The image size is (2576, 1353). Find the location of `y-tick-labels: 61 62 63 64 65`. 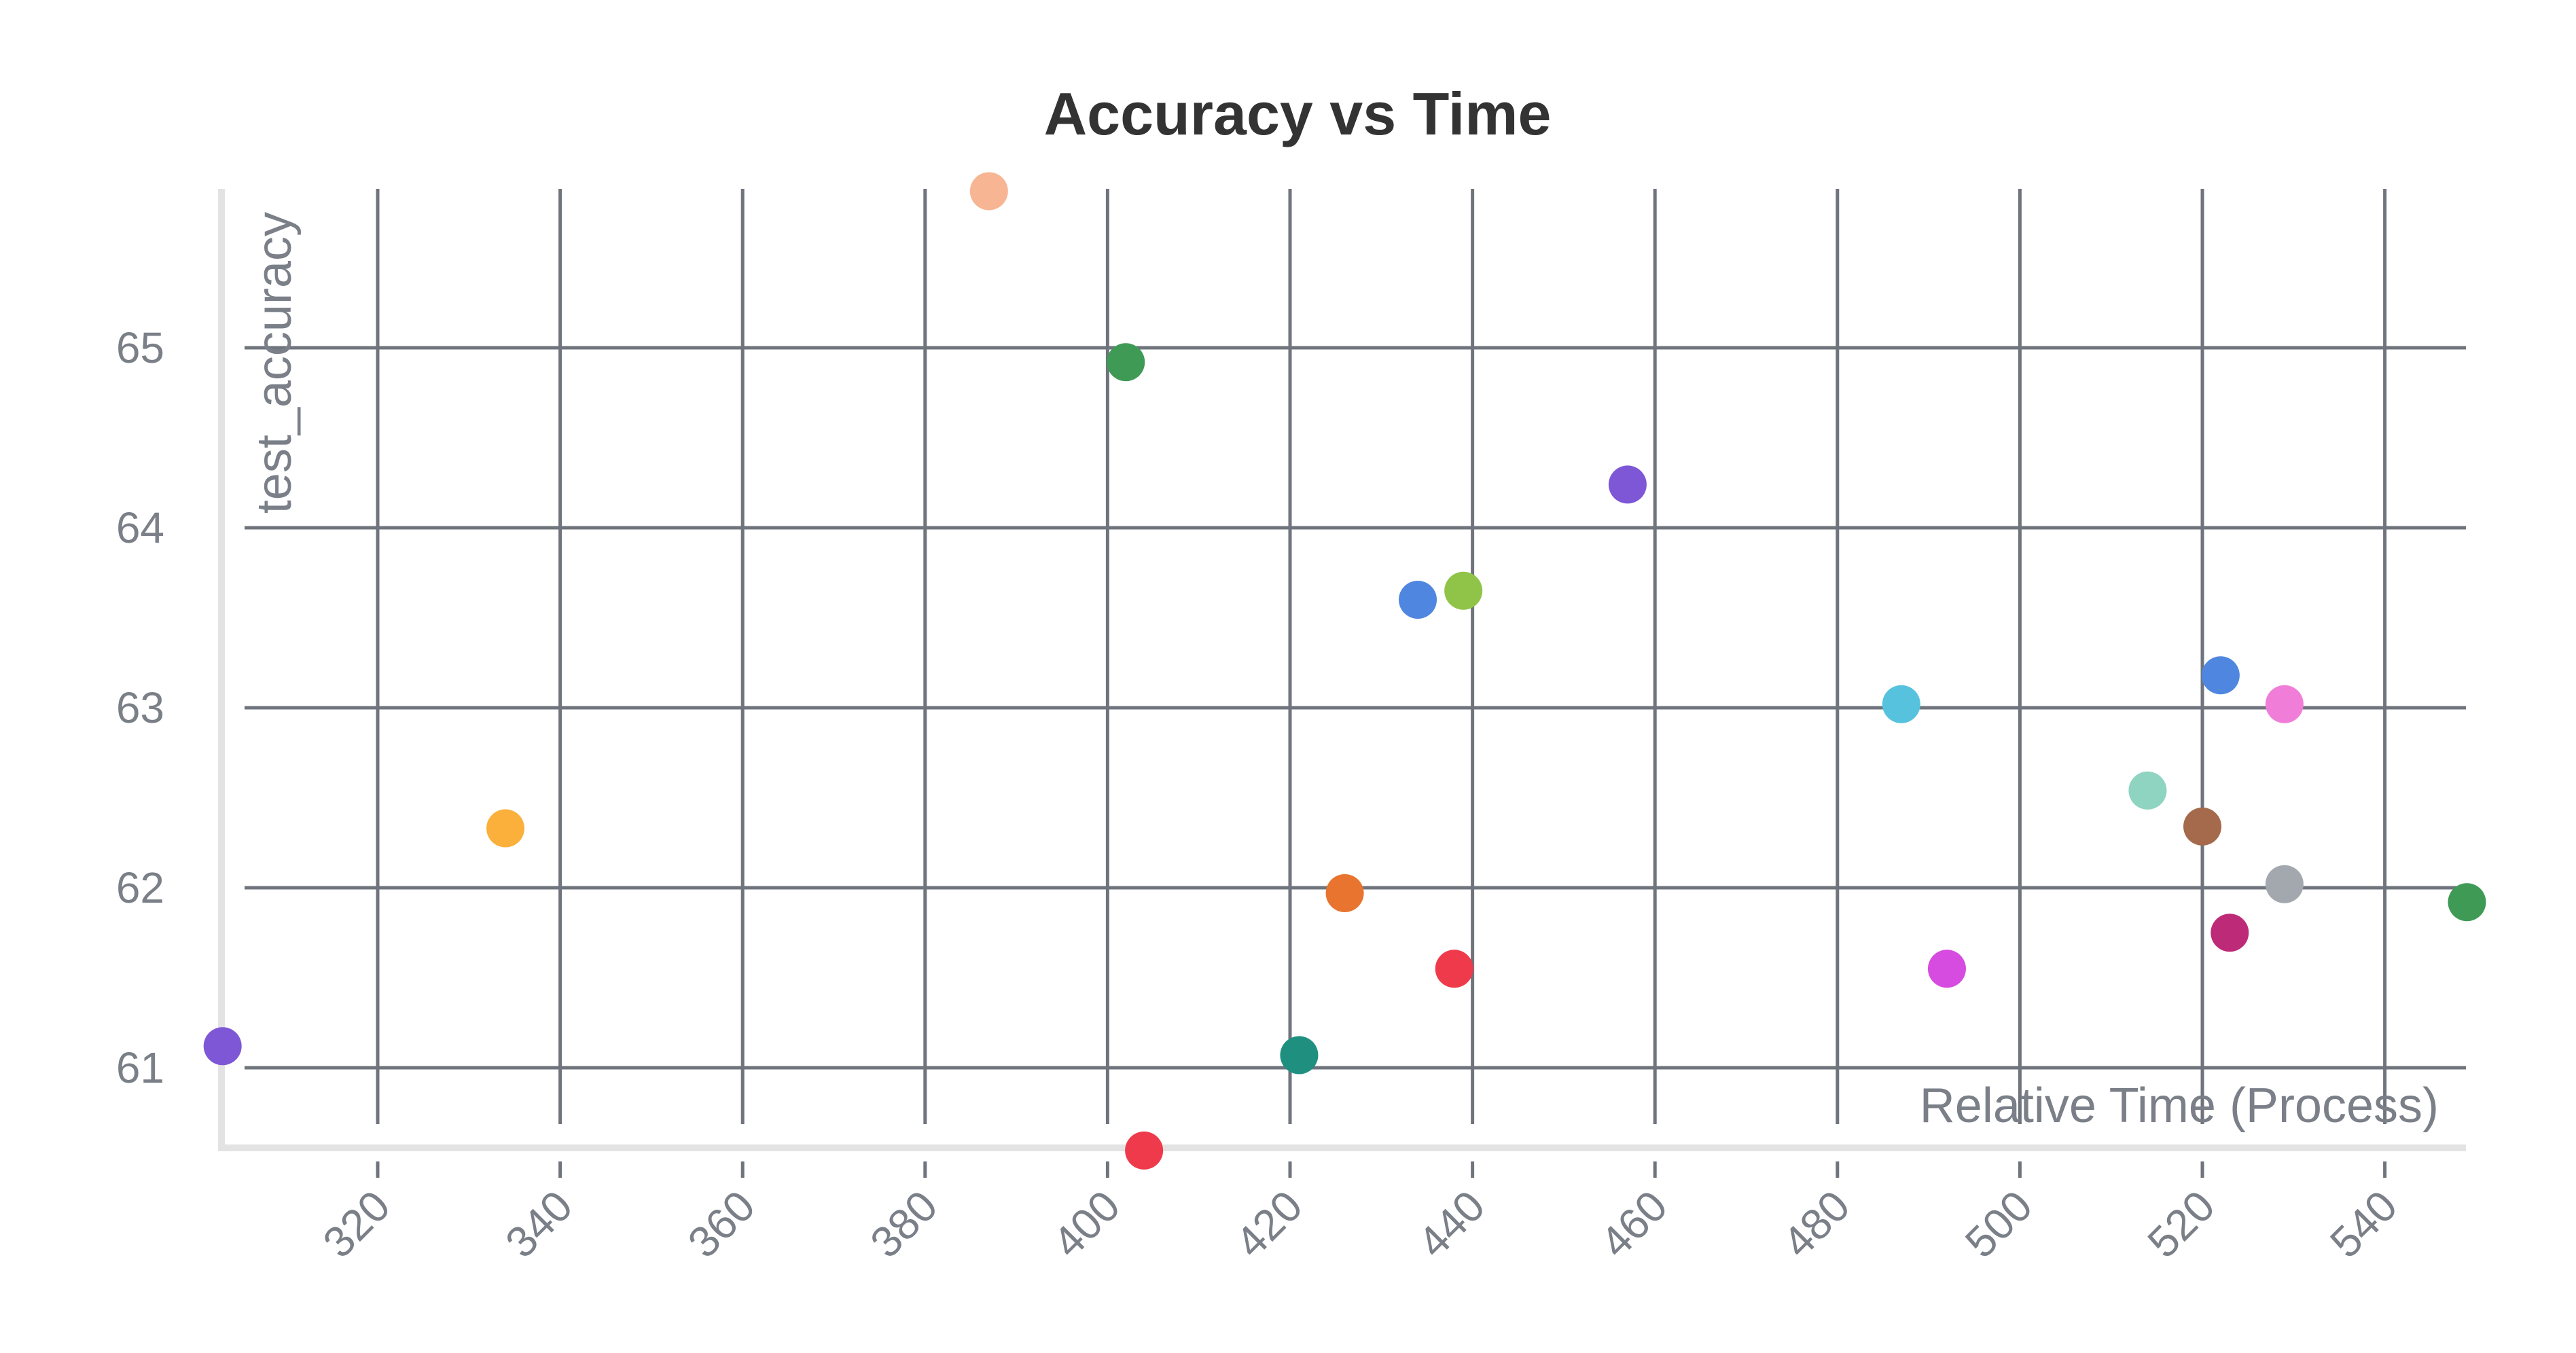

y-tick-labels: 61 62 63 64 65 is located at coordinates (140, 707).